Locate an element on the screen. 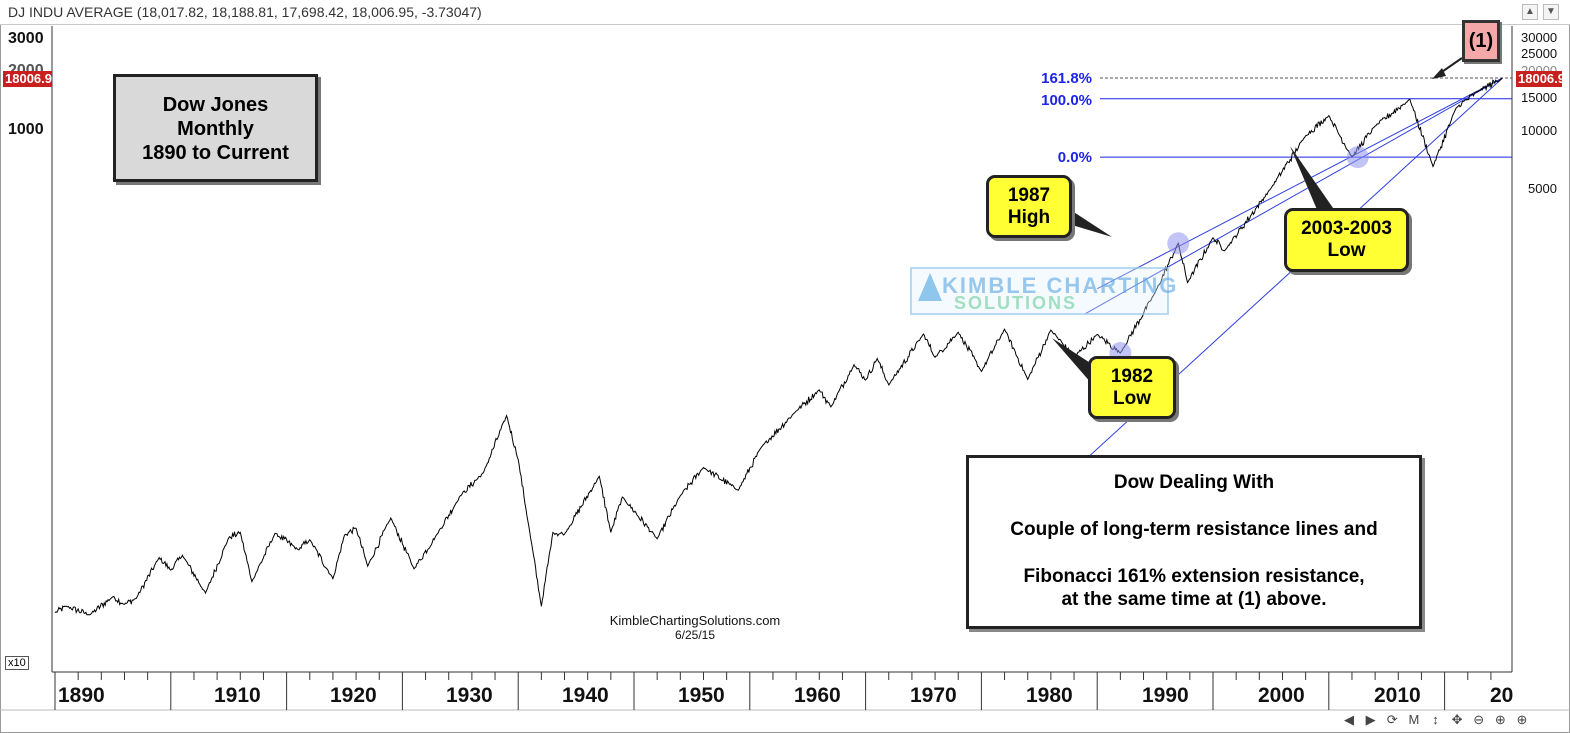 The image size is (1570, 733). callout-1987-line-2: High is located at coordinates (1029, 217).